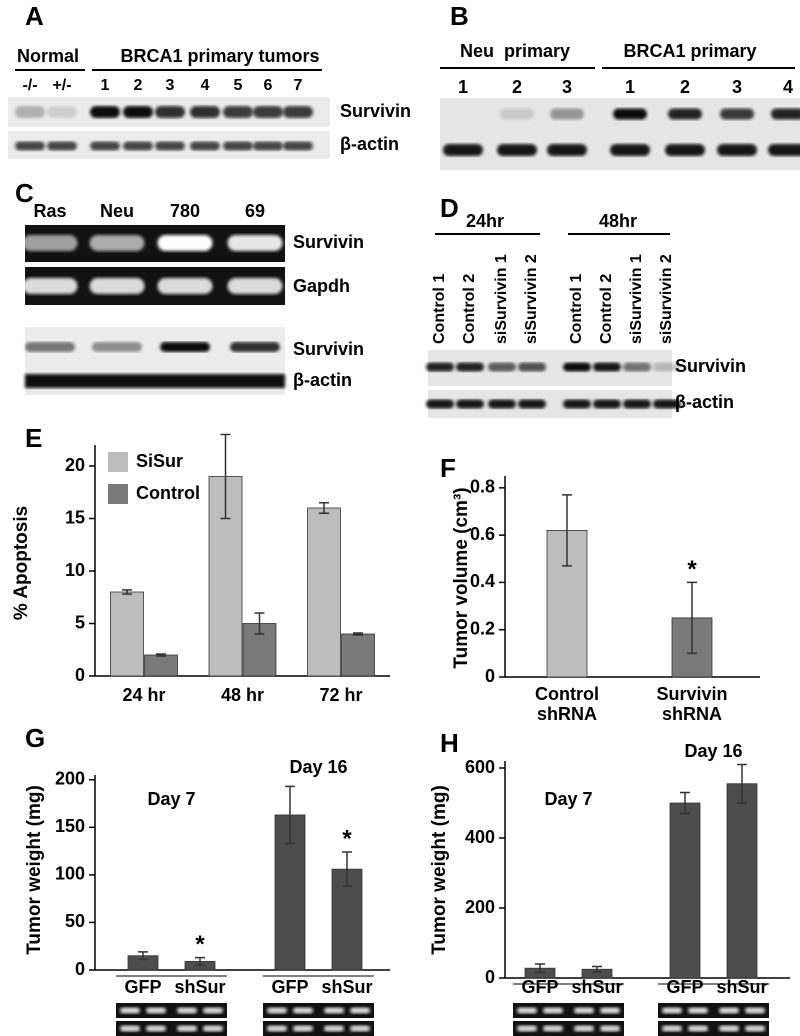  Describe the element at coordinates (219, 56) in the screenshot. I see `group-label: BRCA1 primary tumors` at that location.